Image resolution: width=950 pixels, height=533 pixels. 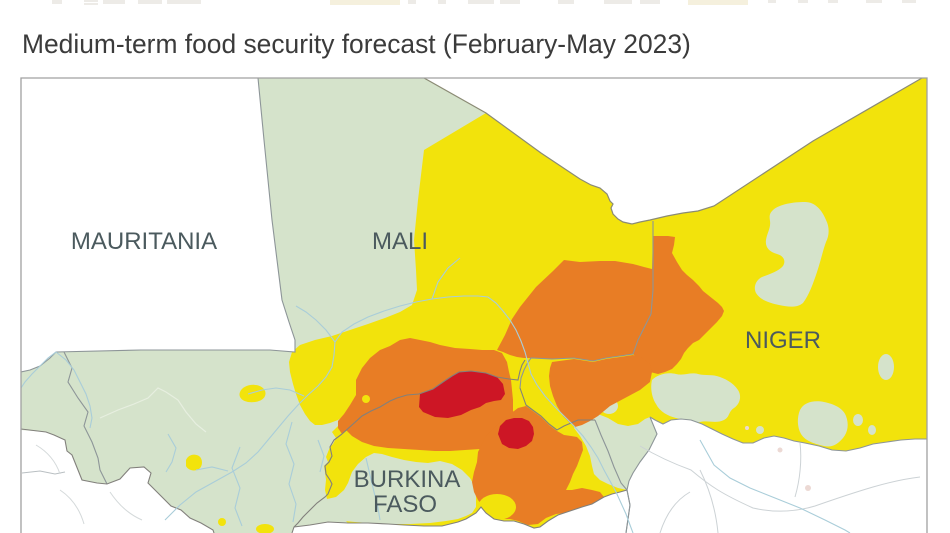 What do you see at coordinates (144, 241) in the screenshot?
I see `svg-text: MAURITANIA` at bounding box center [144, 241].